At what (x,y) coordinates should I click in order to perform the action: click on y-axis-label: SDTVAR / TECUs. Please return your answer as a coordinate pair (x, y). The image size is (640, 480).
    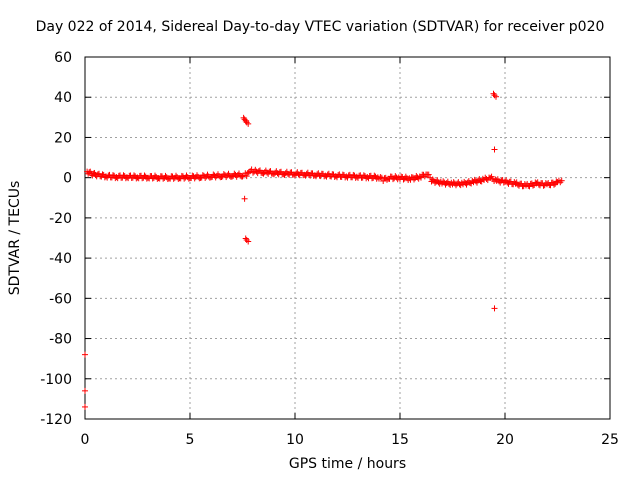
    Looking at the image, I should click on (15, 238).